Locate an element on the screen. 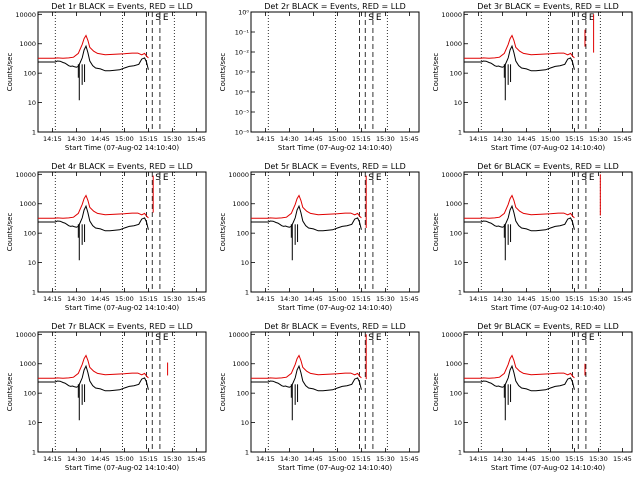  panel-title: Det 3r BLACK = Events, RED = LLD is located at coordinates (548, 6).